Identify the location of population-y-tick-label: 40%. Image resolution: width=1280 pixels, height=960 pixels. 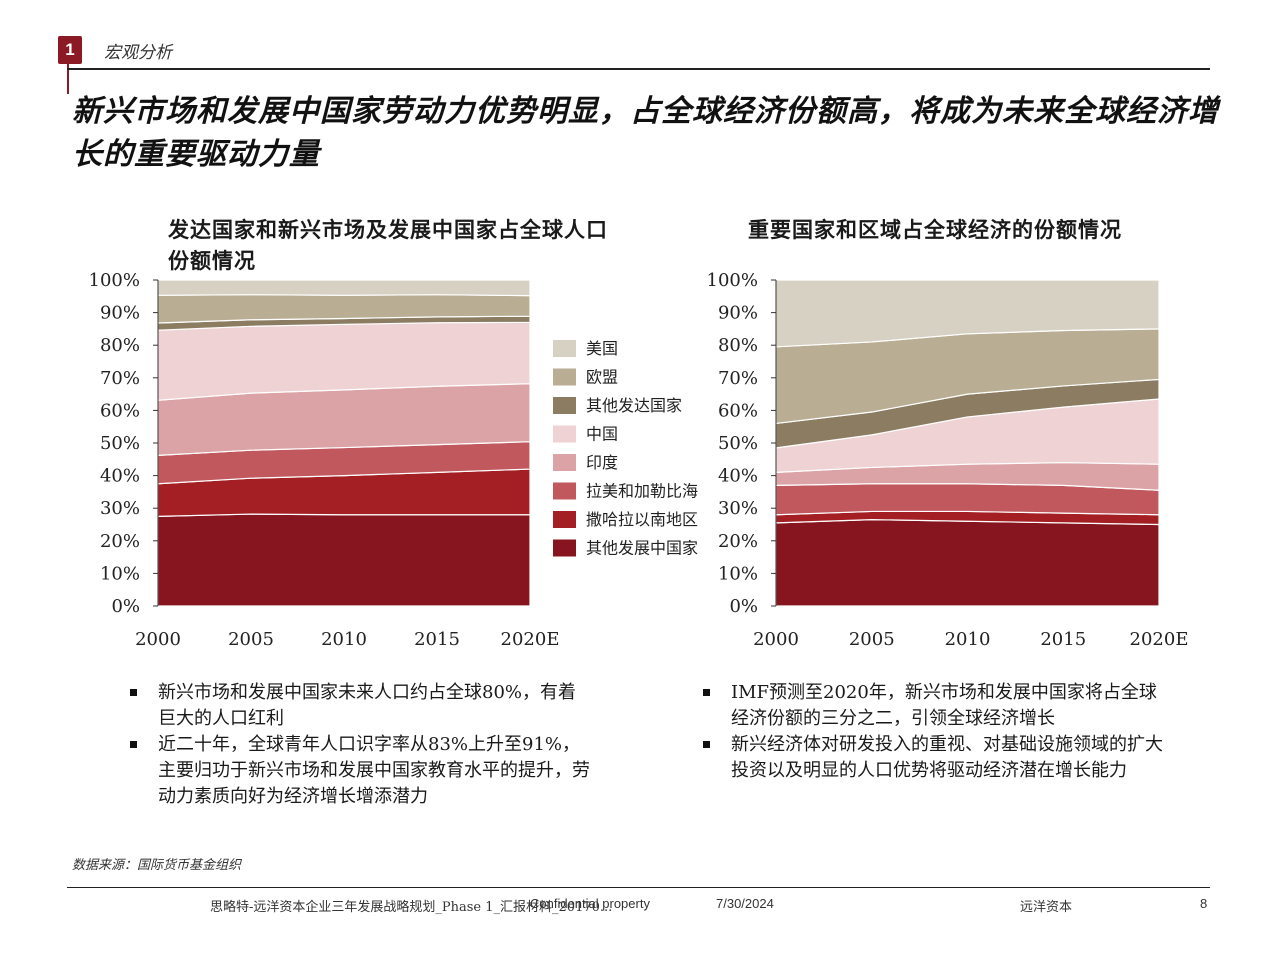
(120, 476).